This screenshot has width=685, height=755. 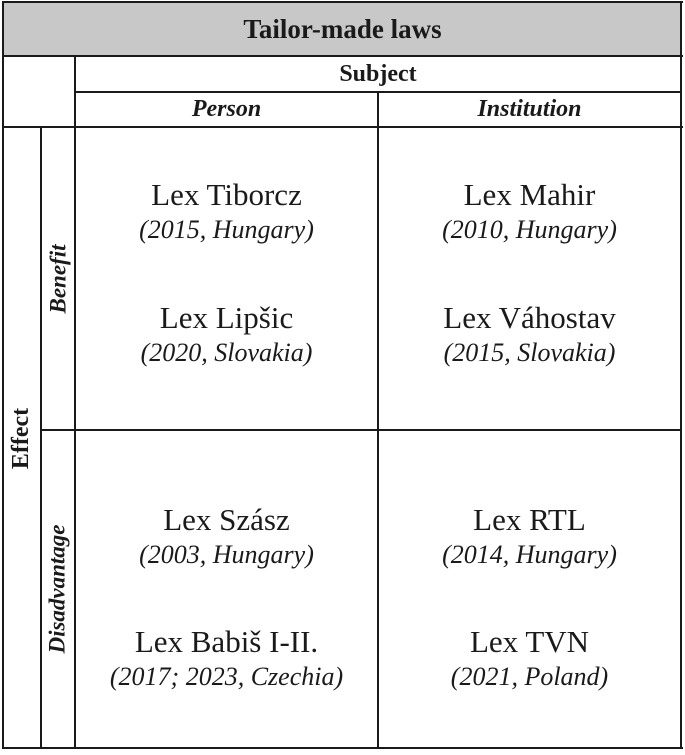 I want to click on law-entry: Lex Babiš I-II. (2017; 2023, Czechia), so click(x=226, y=658).